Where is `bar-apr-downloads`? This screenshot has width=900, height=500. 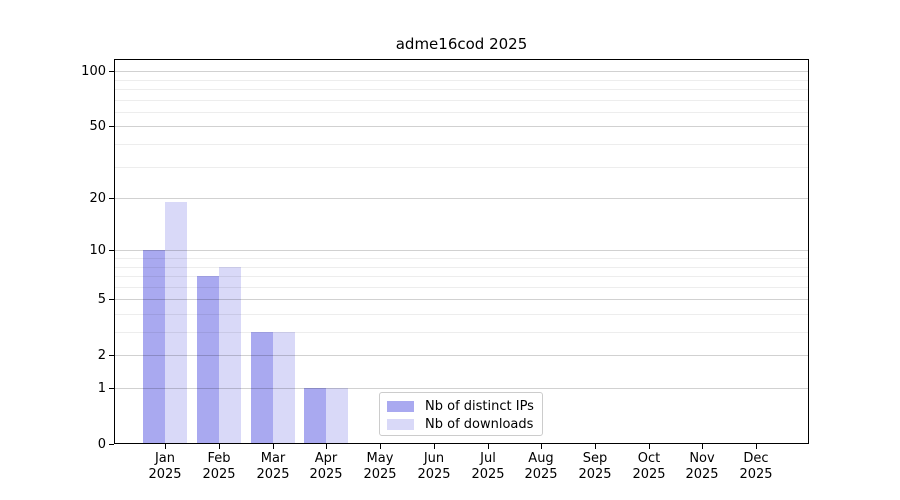
bar-apr-downloads is located at coordinates (337, 415).